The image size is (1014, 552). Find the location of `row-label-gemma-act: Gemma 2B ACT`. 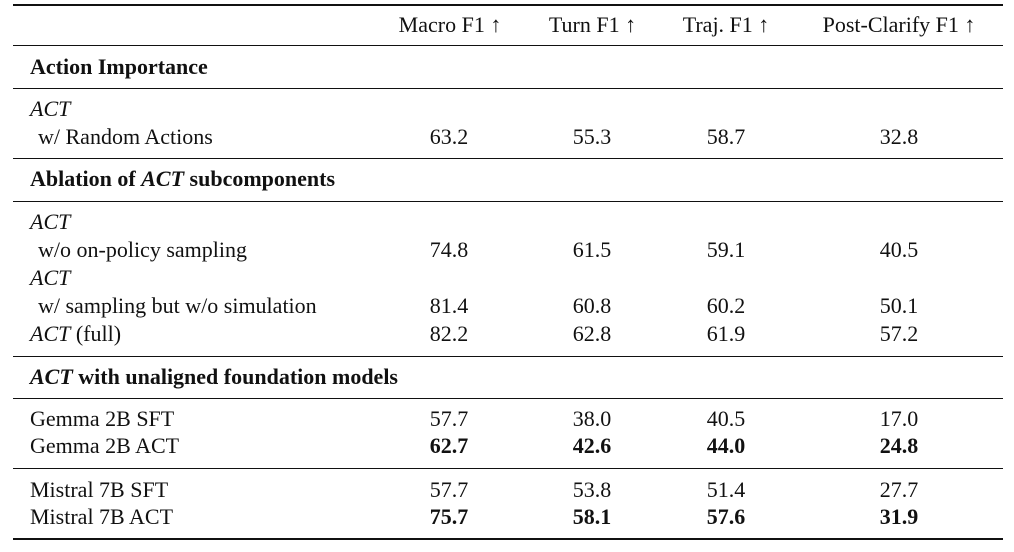

row-label-gemma-act: Gemma 2B ACT is located at coordinates (105, 445).